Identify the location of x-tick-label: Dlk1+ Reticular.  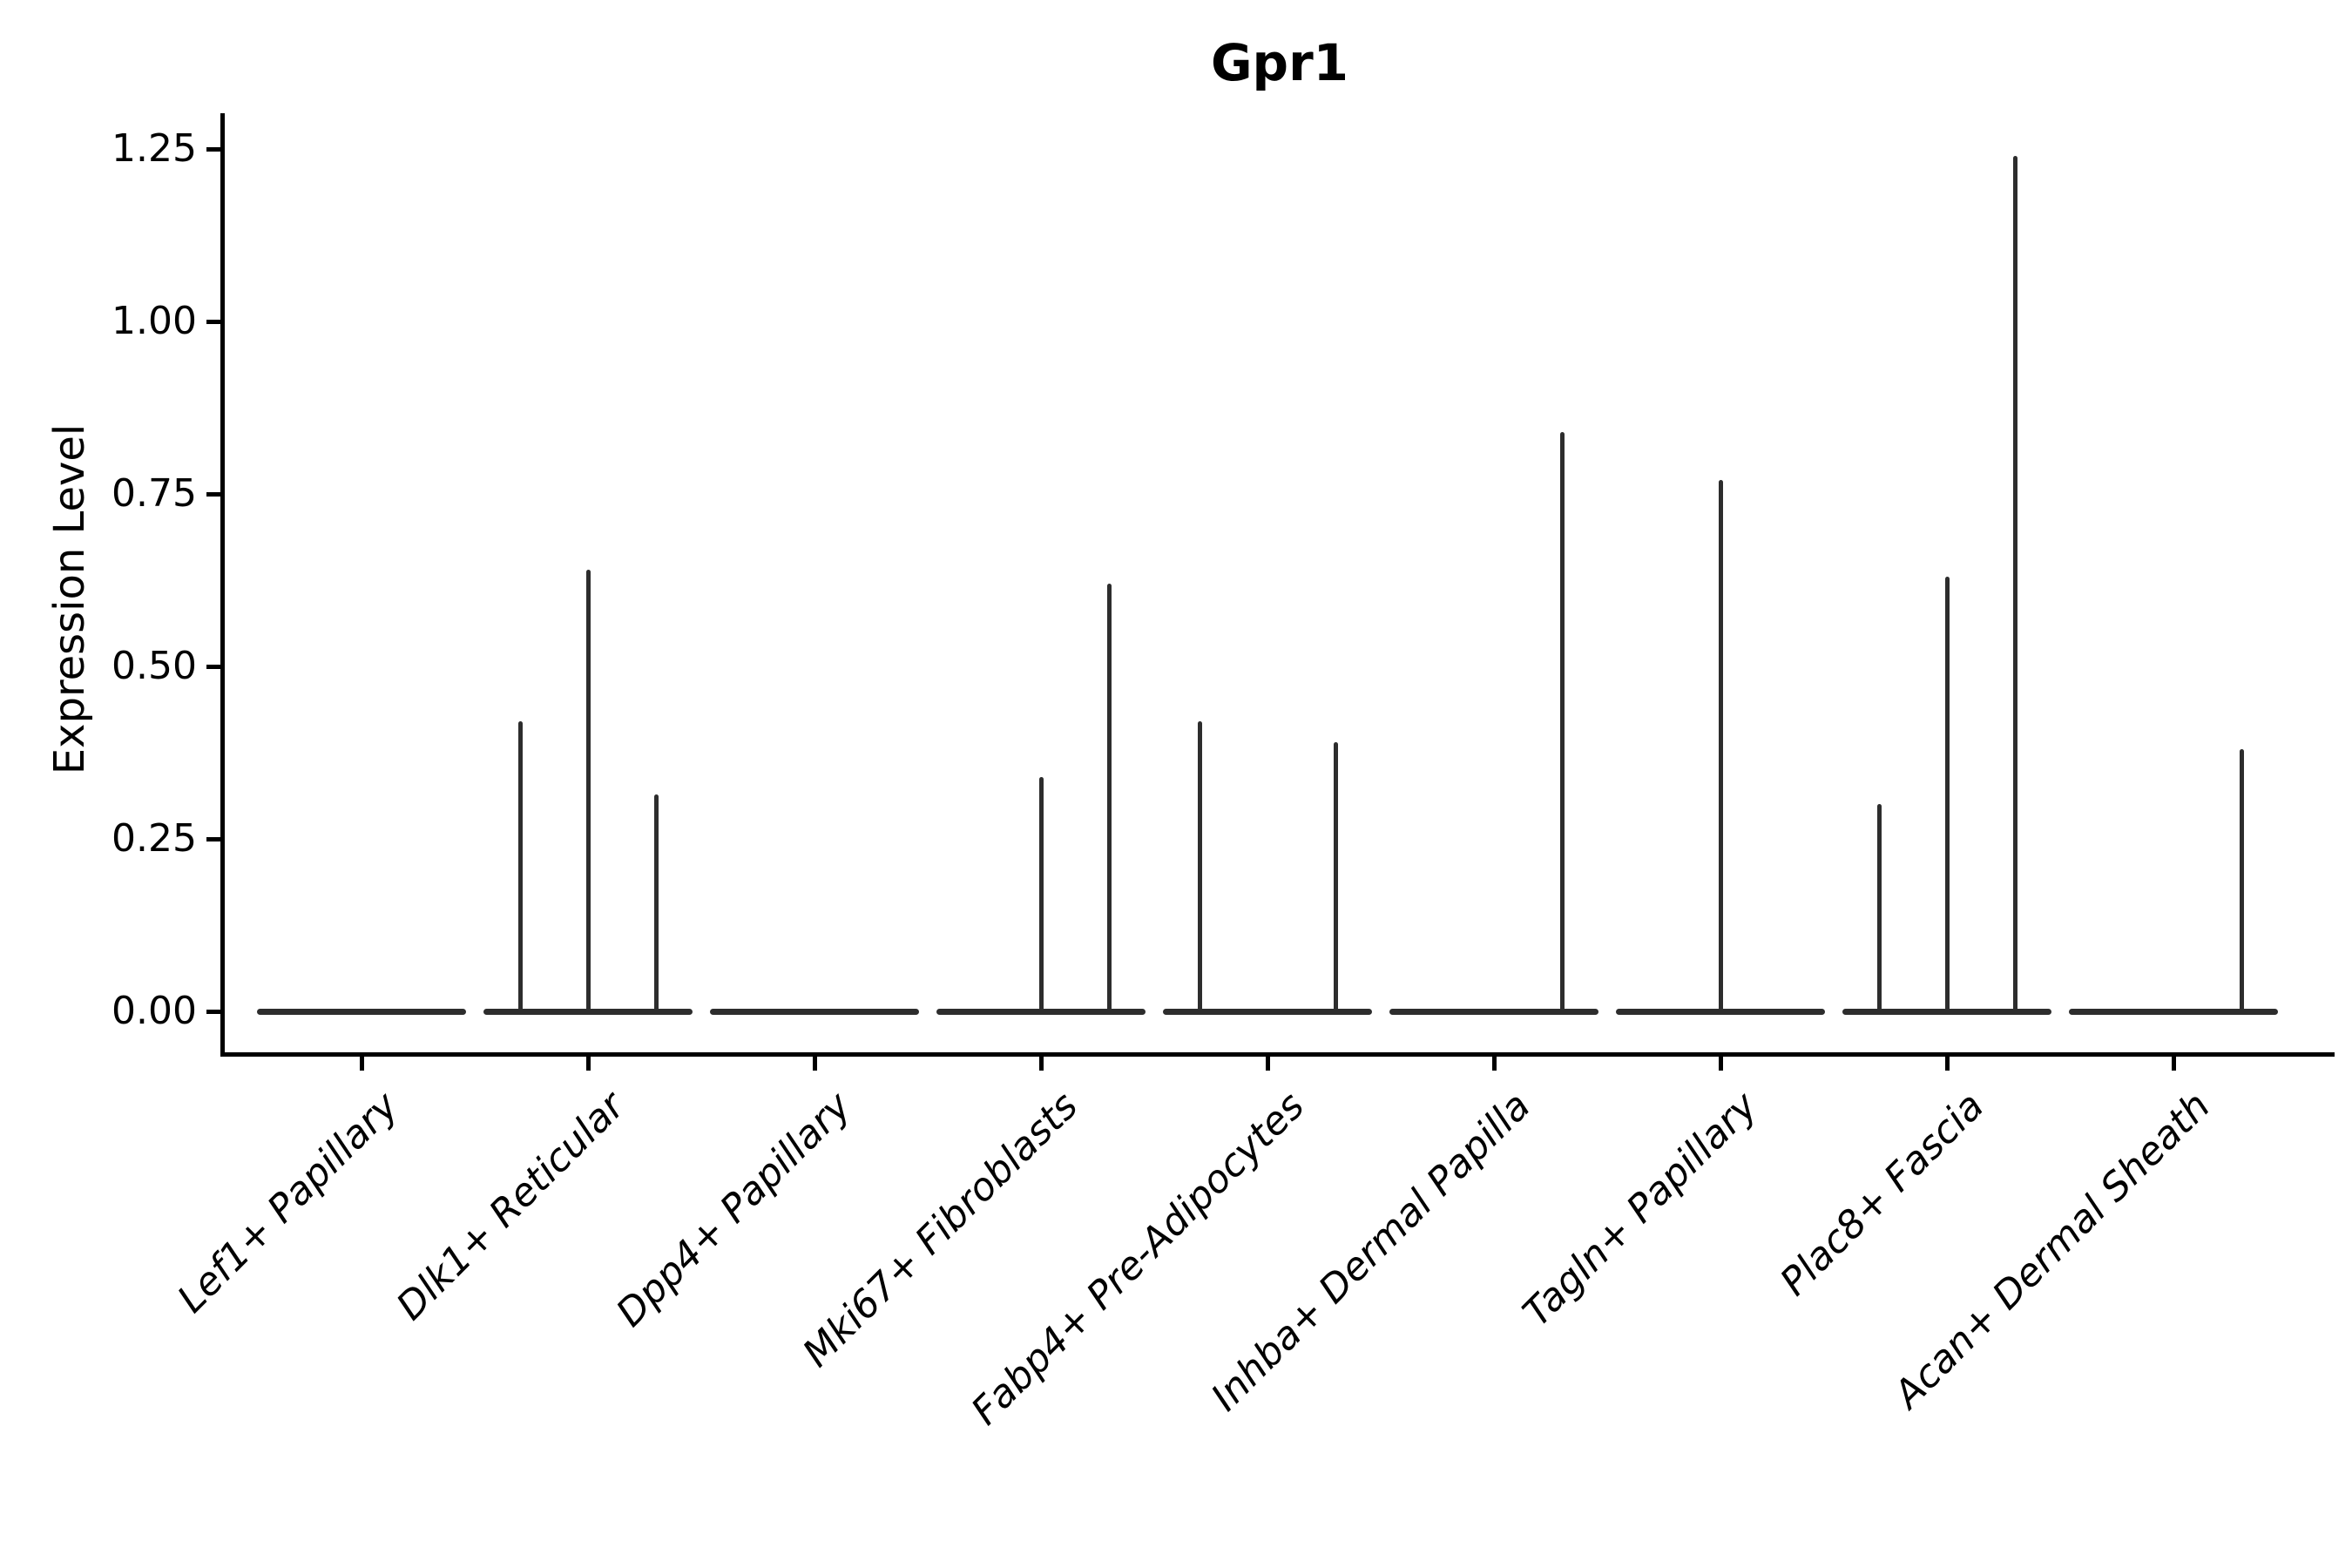
(511, 1206).